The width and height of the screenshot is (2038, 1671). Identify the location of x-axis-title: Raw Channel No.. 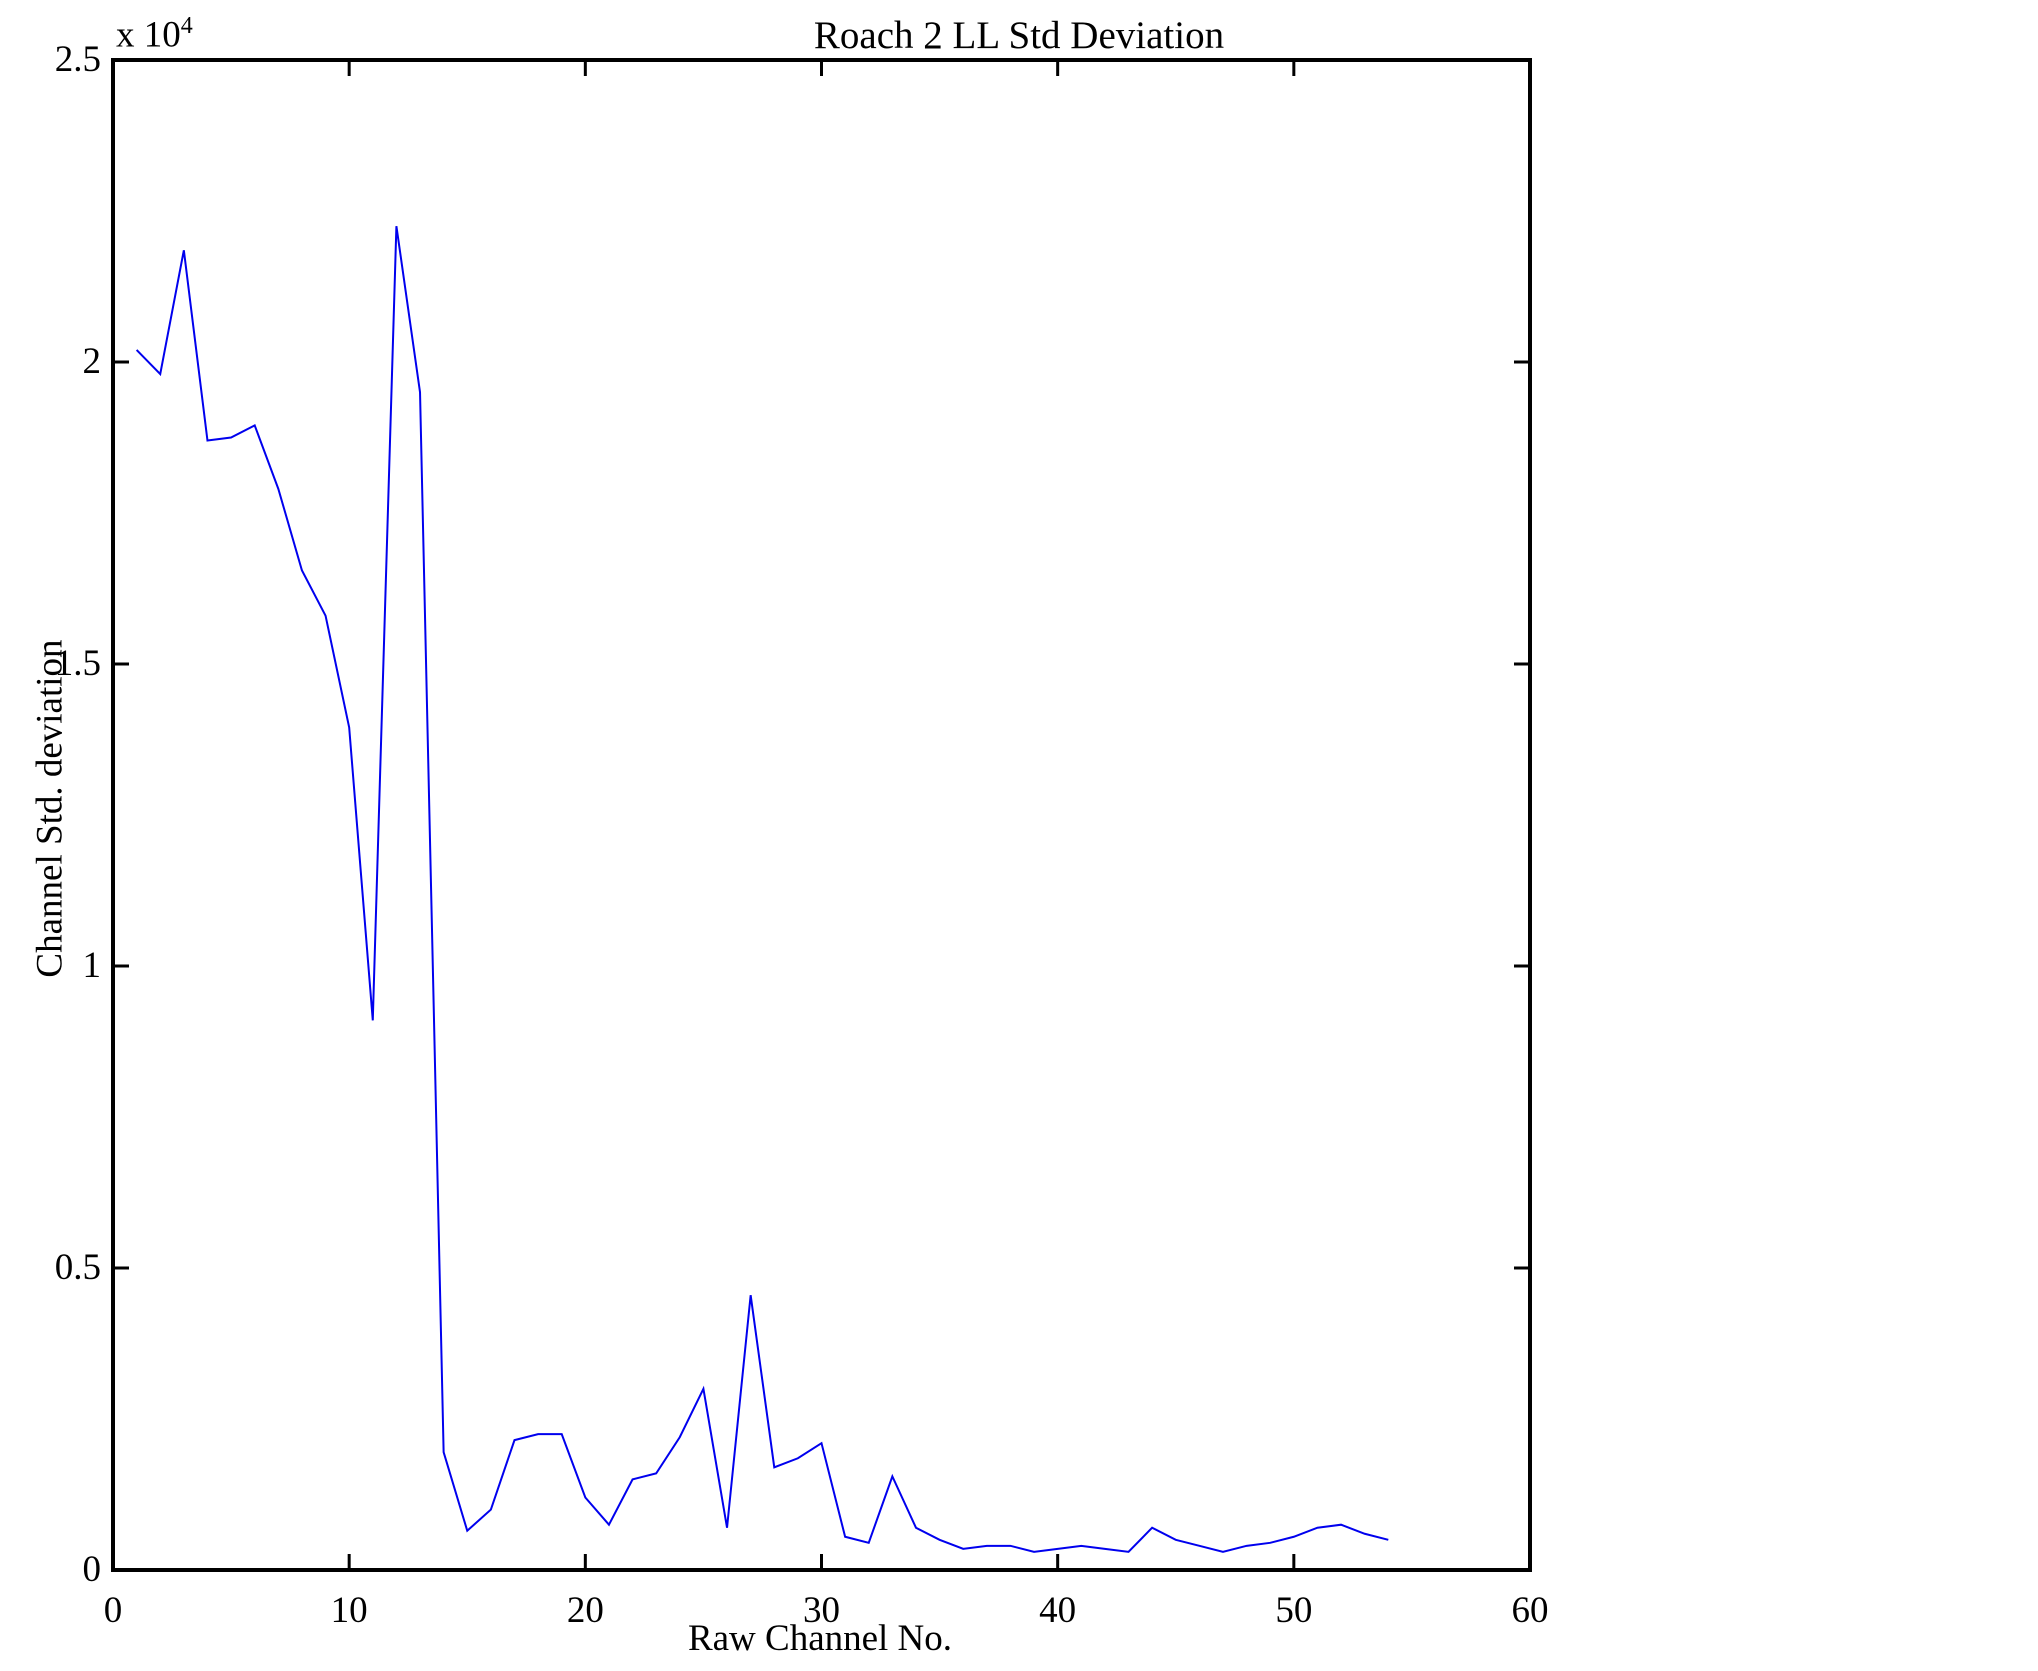
(820, 1638).